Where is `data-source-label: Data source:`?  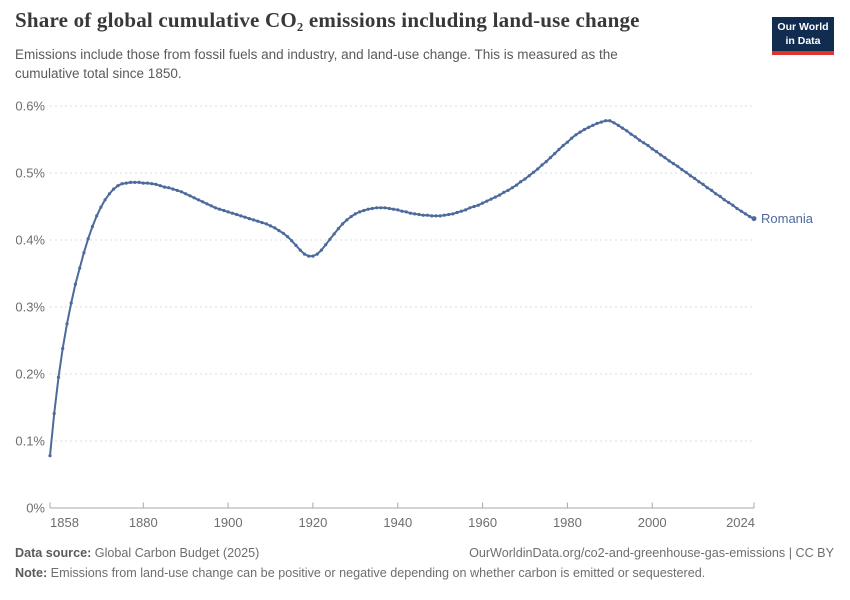 data-source-label: Data source: is located at coordinates (53, 553).